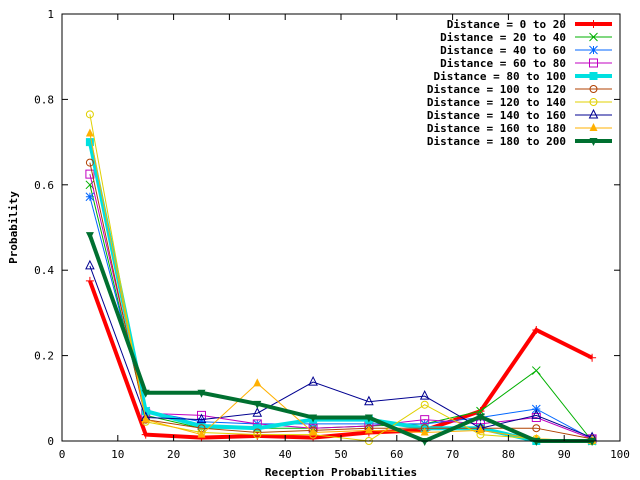 The image size is (640, 480). Describe the element at coordinates (62, 454) in the screenshot. I see `x-tick-label: 0` at that location.